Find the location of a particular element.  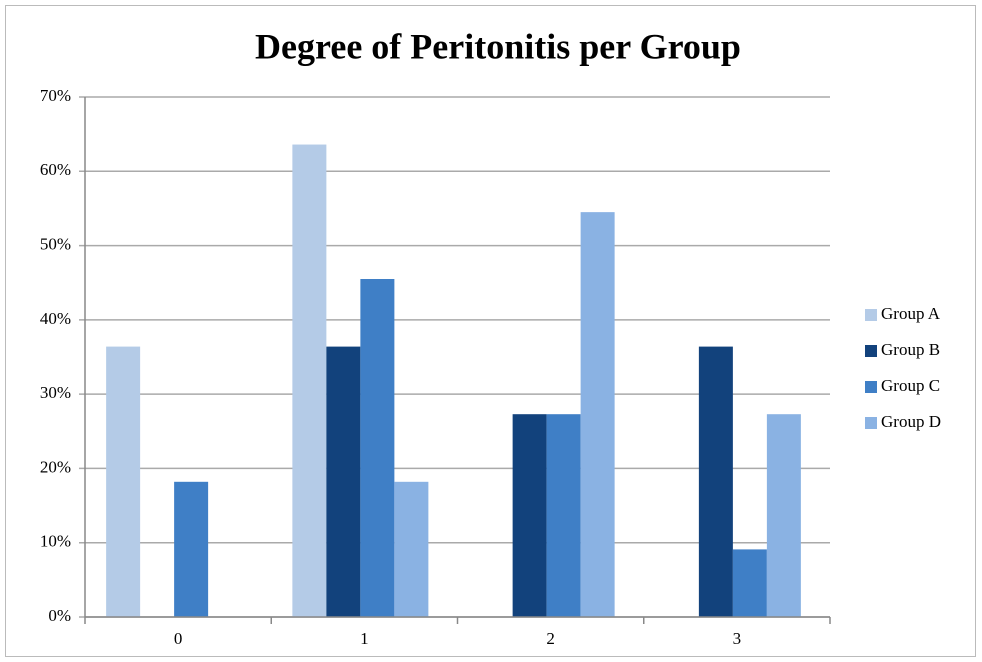

x-tick-label: 2 is located at coordinates (550, 638).